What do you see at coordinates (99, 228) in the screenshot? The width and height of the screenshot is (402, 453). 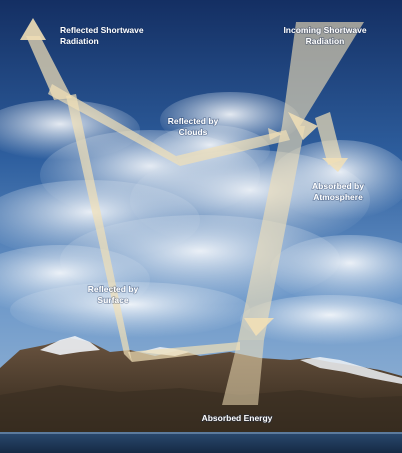 I see `surface-reflection-side` at bounding box center [99, 228].